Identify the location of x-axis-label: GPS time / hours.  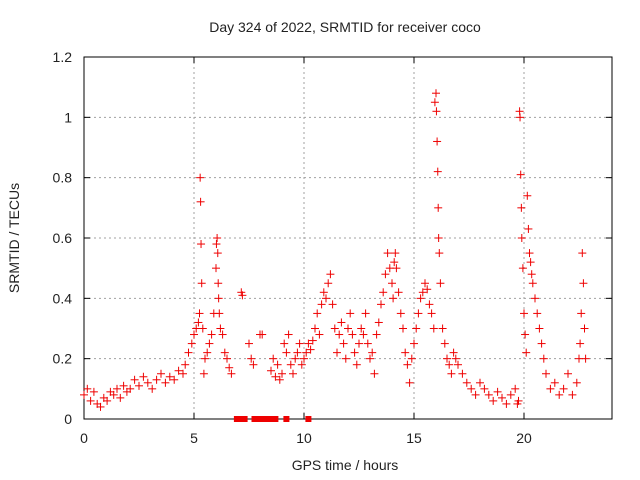
(345, 465).